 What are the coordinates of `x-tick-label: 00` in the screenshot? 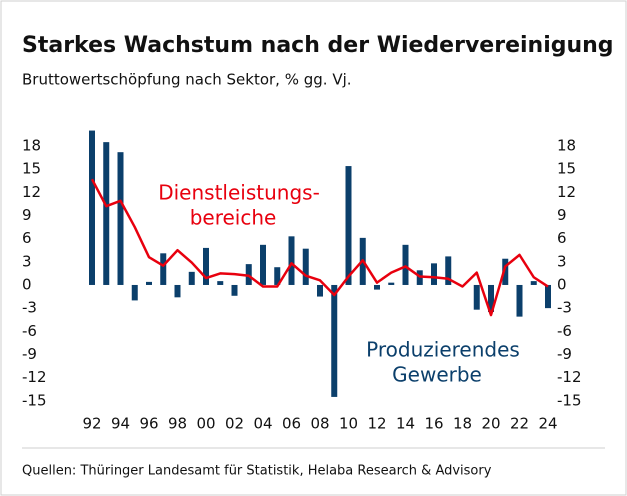 It's located at (205, 424).